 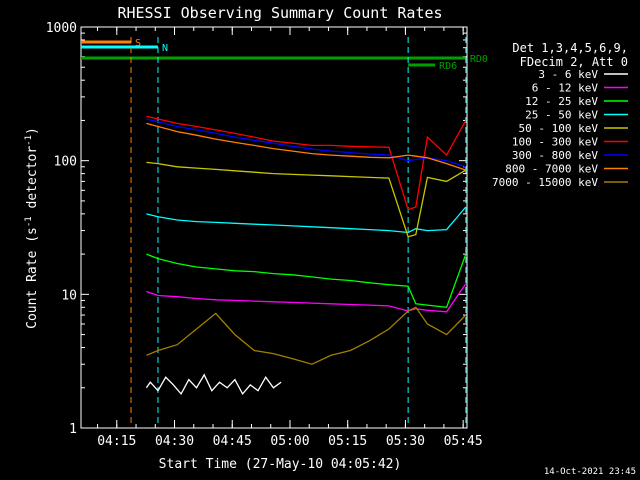 I want to click on y-axis-label: Count Rate (s-1 detector-1), so click(x=32, y=228).